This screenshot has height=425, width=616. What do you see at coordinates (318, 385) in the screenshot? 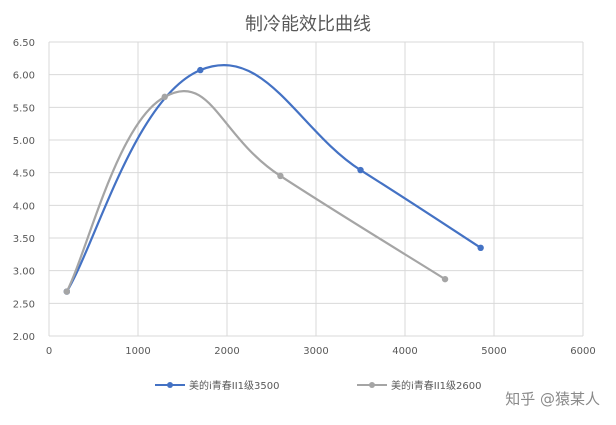
I see `legend: 美的i青春II1级3500 美的i青春II1级2600` at bounding box center [318, 385].